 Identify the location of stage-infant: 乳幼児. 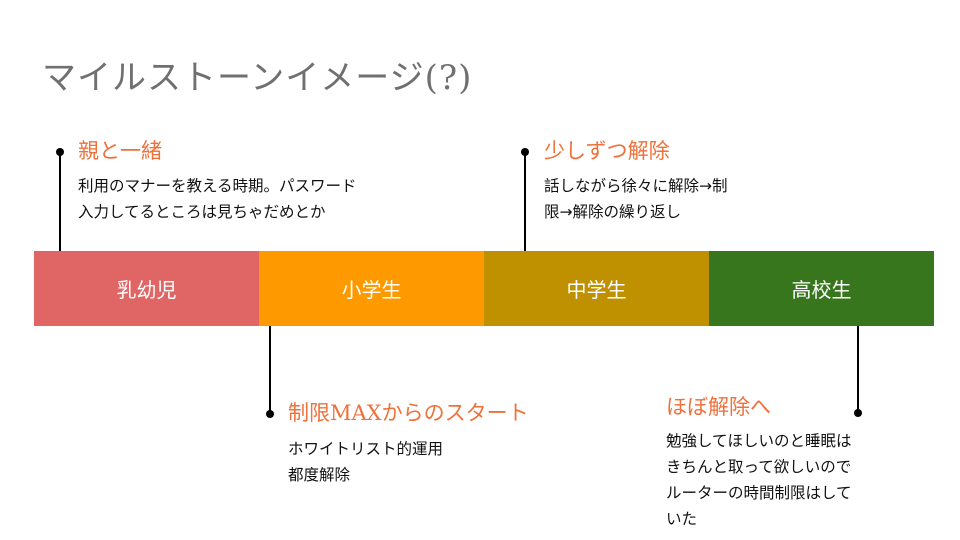
(146, 288).